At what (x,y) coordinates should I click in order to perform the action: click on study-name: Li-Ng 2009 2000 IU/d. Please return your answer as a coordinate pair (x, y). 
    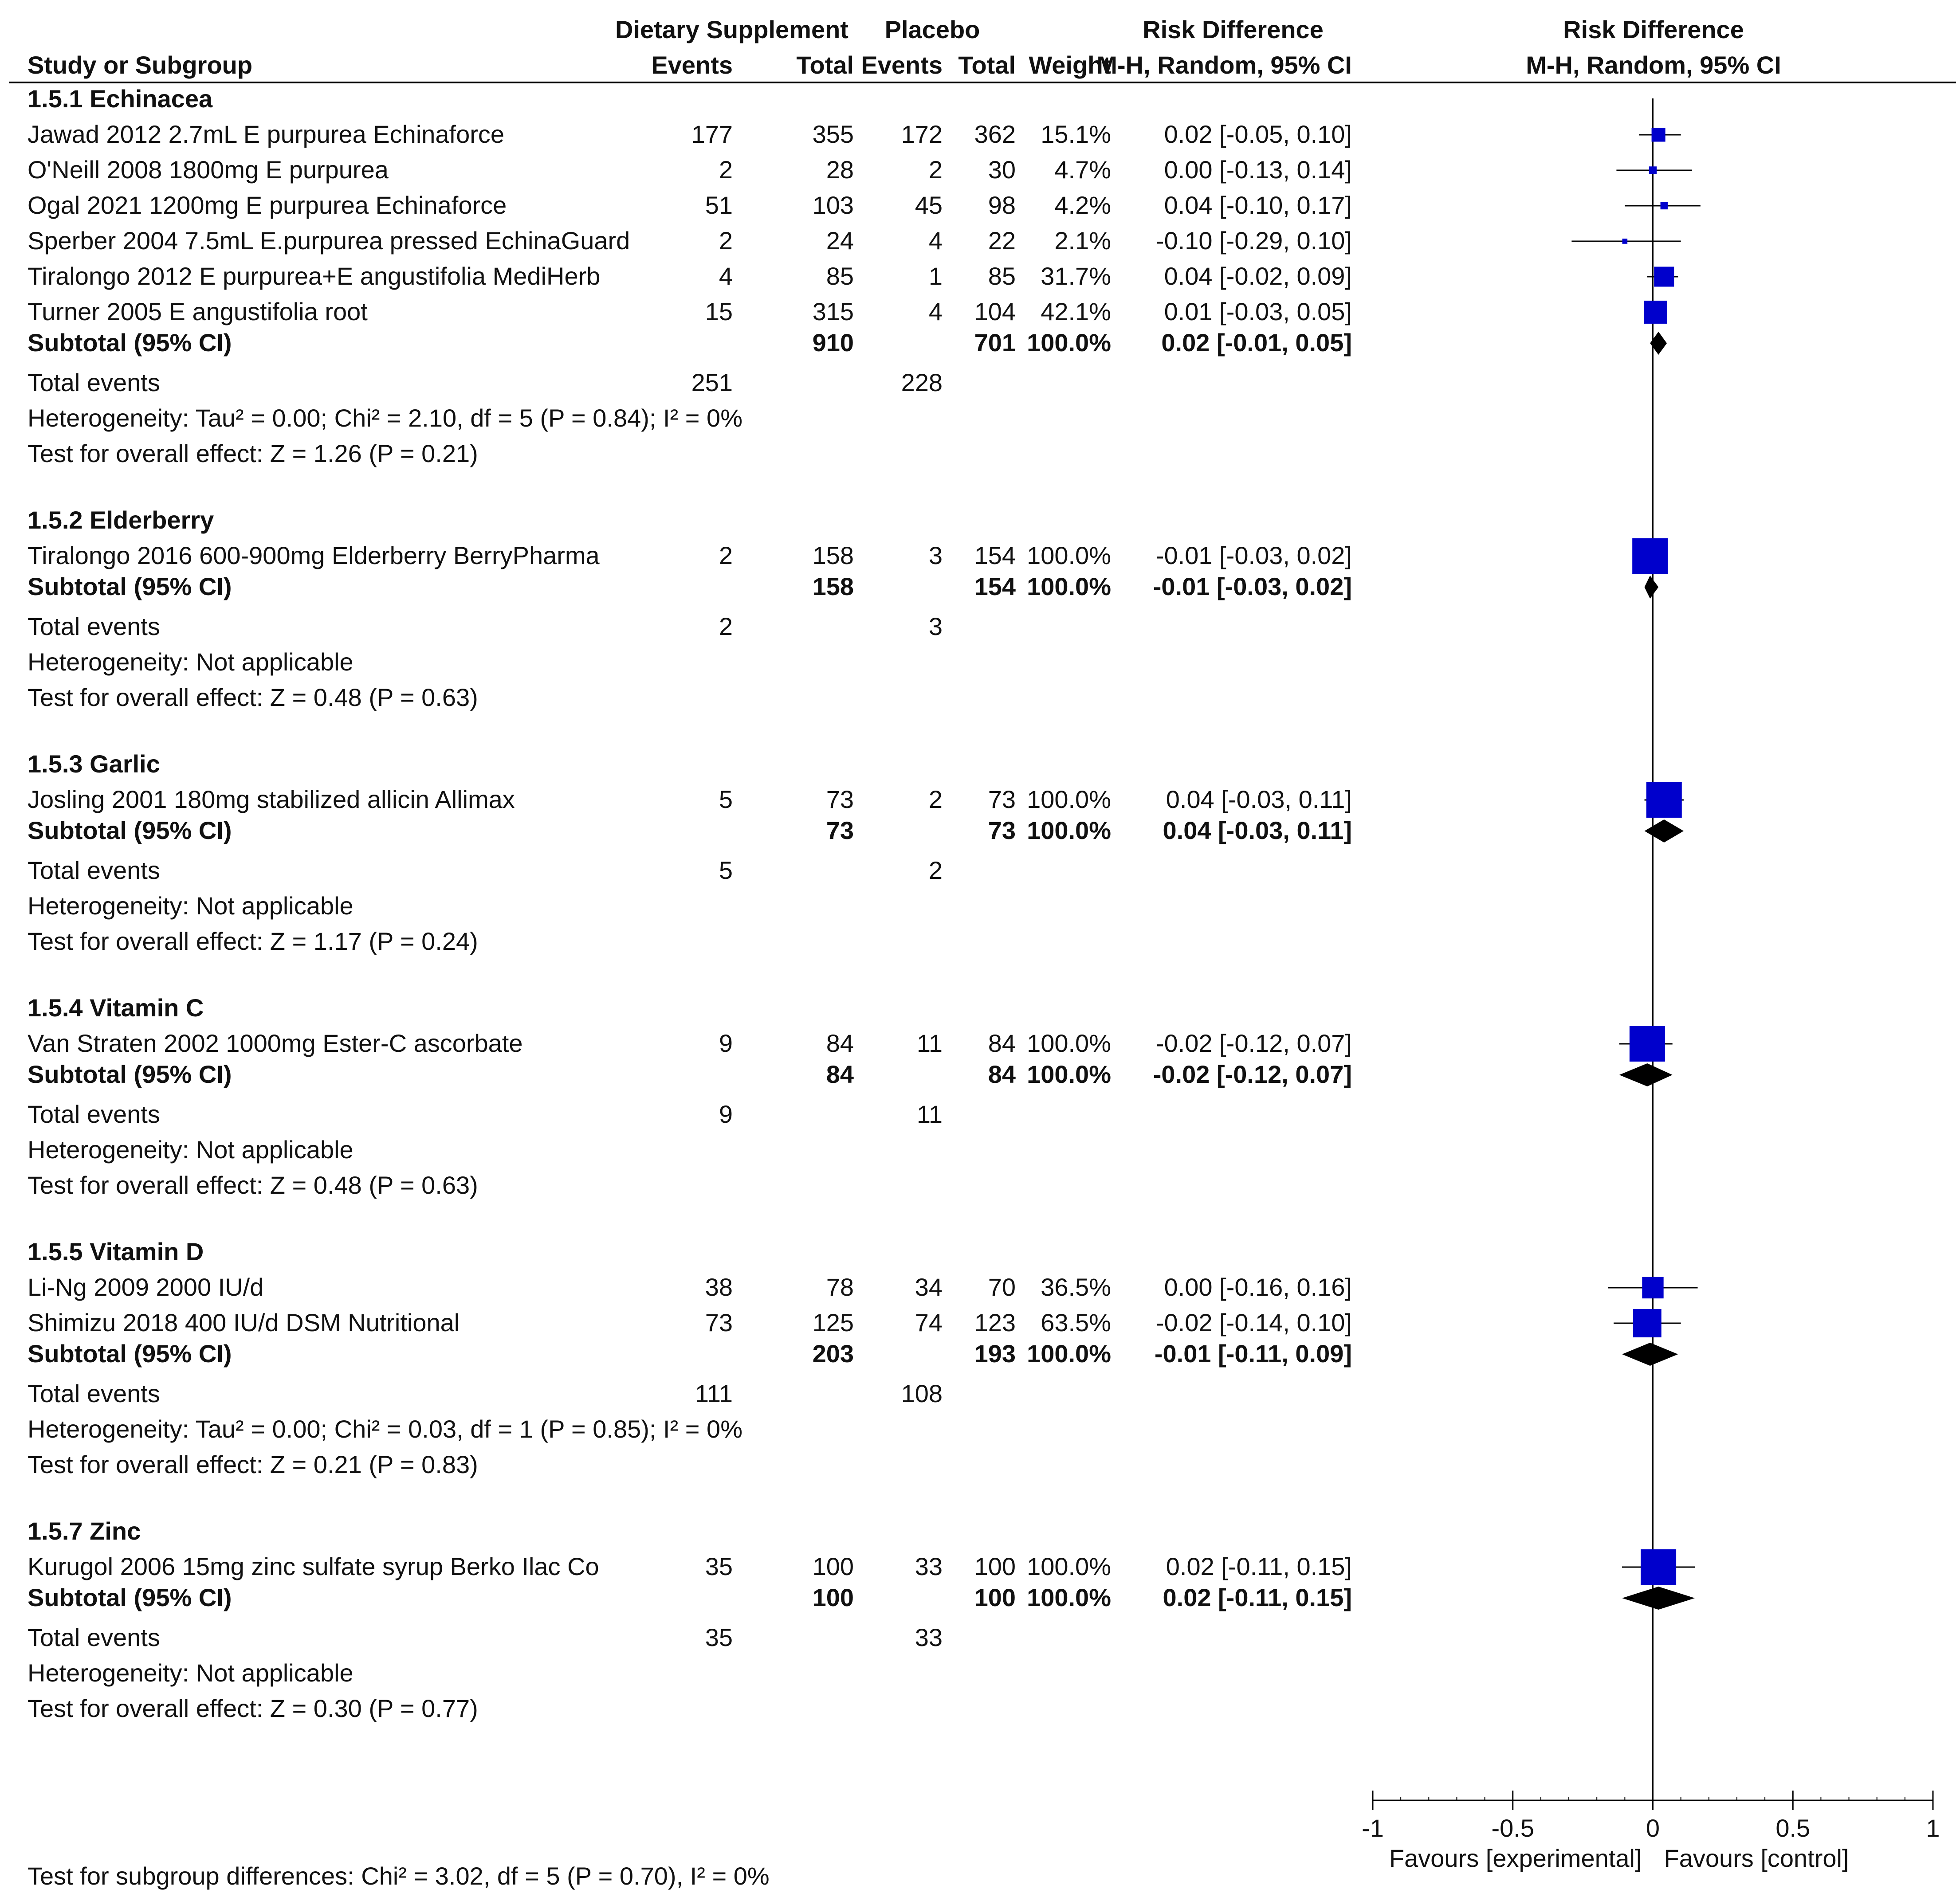
    Looking at the image, I should click on (145, 1287).